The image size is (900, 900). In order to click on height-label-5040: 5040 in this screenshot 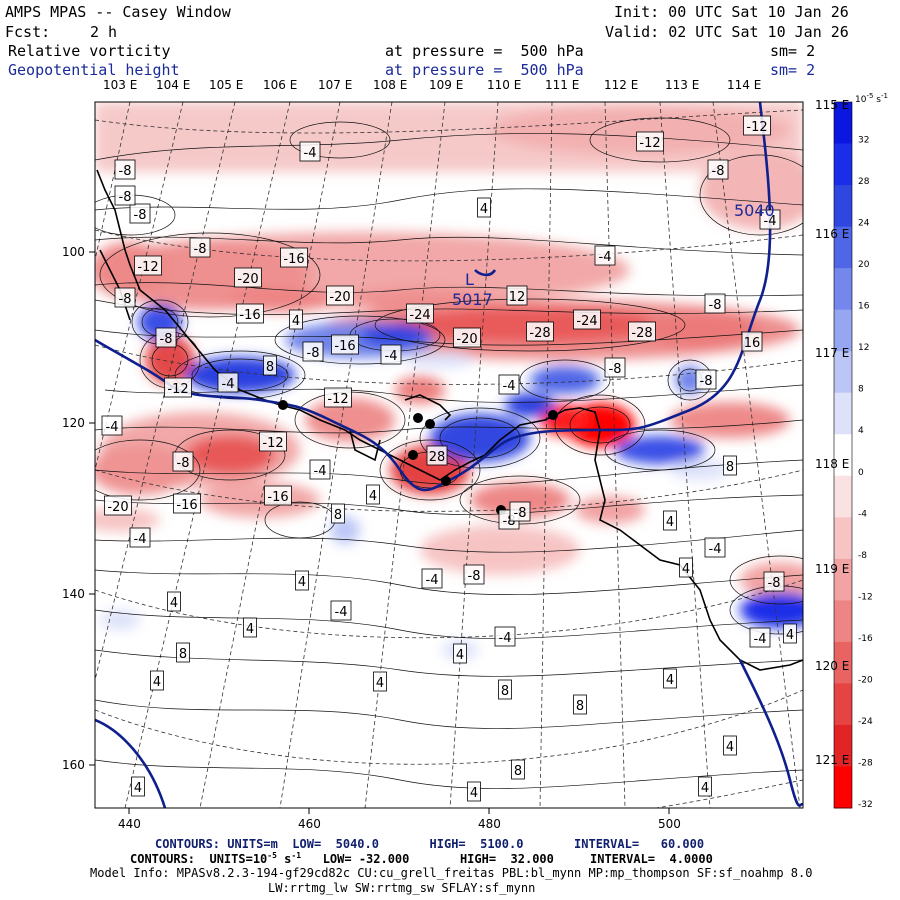, I will do `click(754, 210)`.